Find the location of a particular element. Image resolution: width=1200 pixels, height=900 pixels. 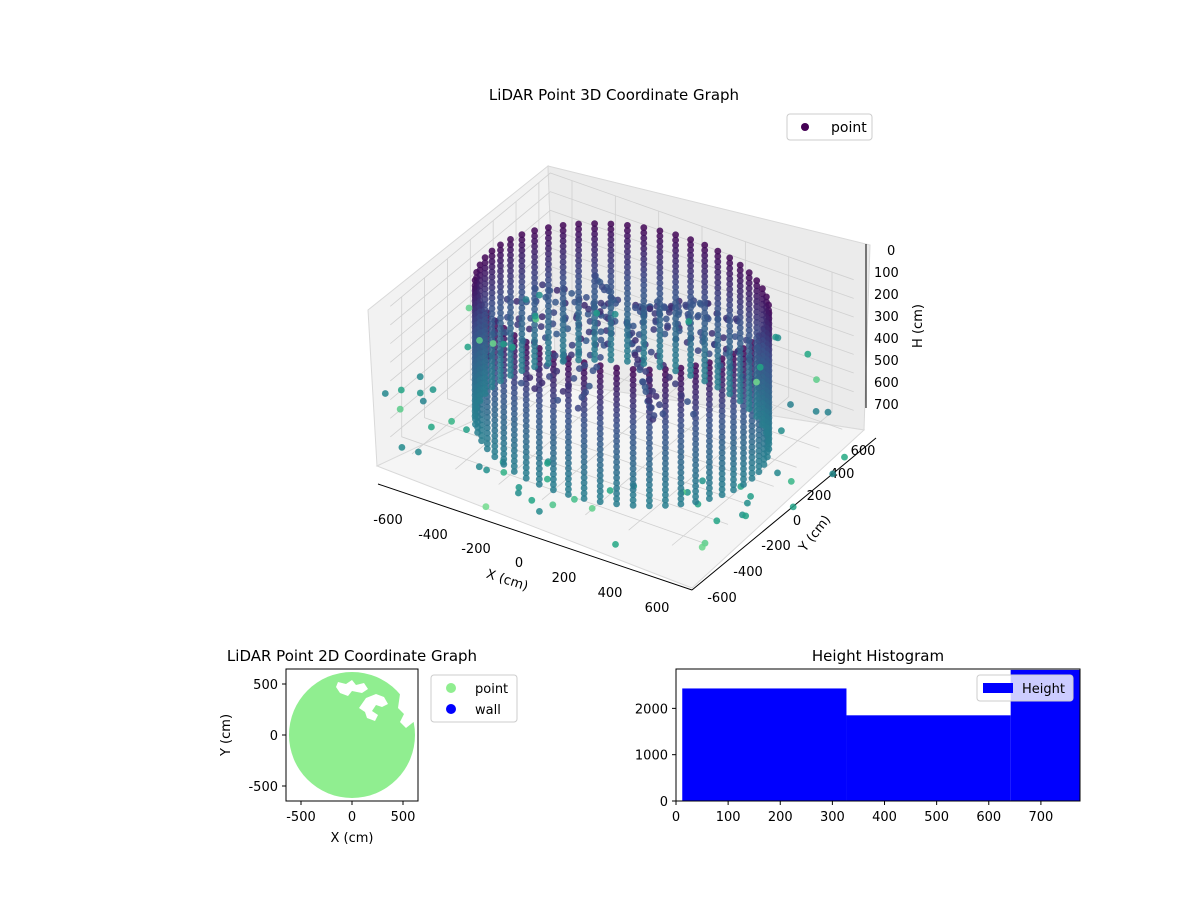

legend-label: Height is located at coordinates (1043, 689).